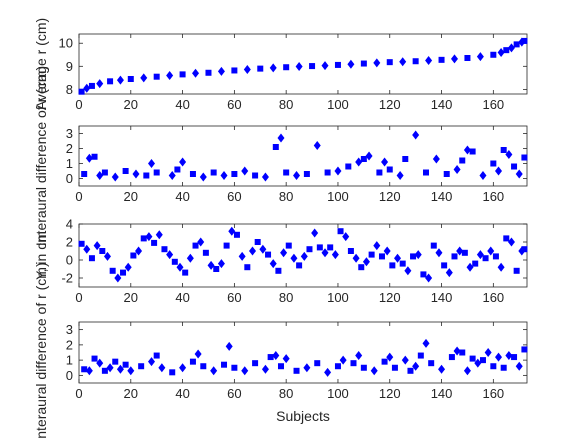 This screenshot has height=438, width=583. What do you see at coordinates (69, 89) in the screenshot?
I see `y-tick-label: 8` at bounding box center [69, 89].